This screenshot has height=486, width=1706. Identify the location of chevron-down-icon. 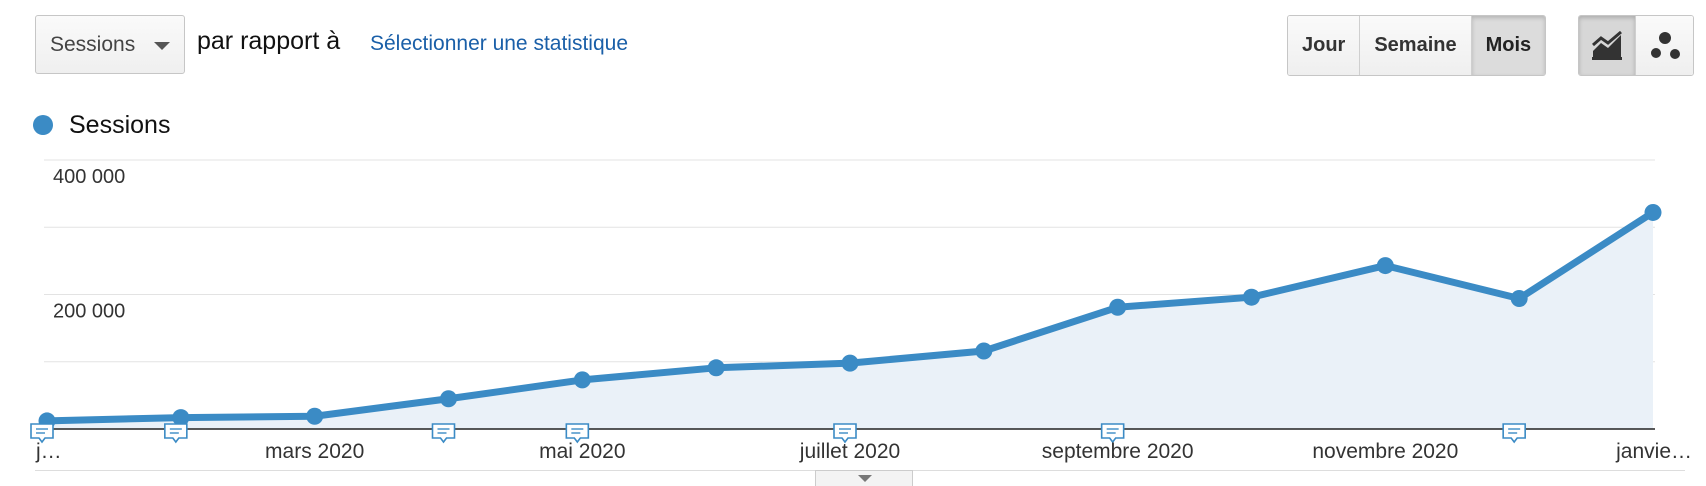
(162, 46).